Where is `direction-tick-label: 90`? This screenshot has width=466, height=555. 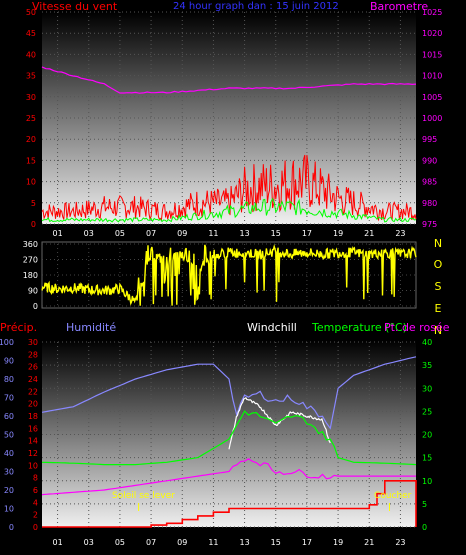 direction-tick-label: 90 is located at coordinates (33, 291).